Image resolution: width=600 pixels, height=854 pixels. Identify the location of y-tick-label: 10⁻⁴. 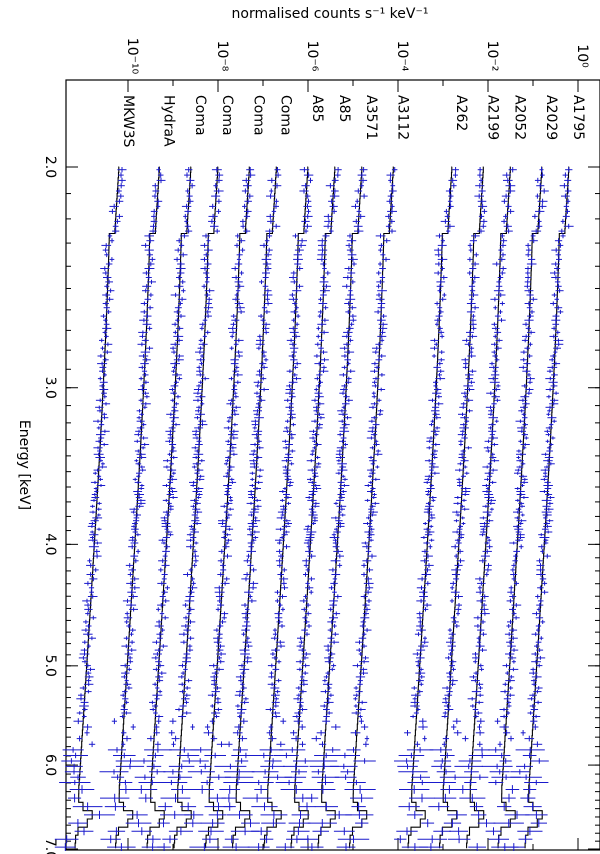
(402, 56).